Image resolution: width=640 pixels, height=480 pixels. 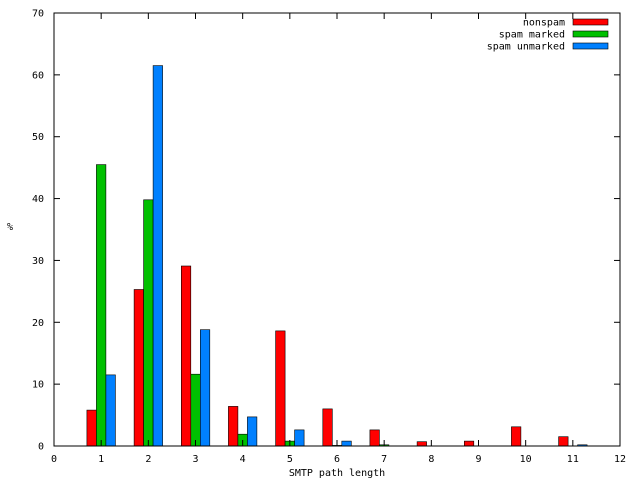 What do you see at coordinates (573, 459) in the screenshot?
I see `x-tick-label: 11` at bounding box center [573, 459].